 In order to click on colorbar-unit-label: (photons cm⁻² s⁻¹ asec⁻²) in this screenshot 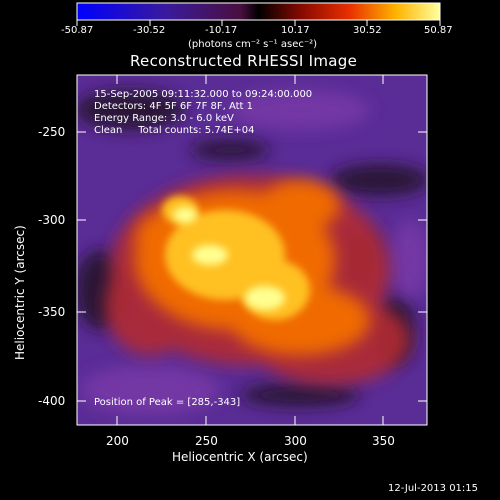, I will do `click(253, 44)`.